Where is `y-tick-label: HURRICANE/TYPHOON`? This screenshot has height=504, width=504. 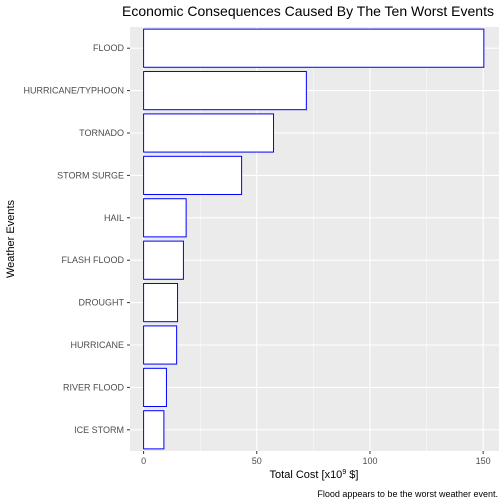 y-tick-label: HURRICANE/TYPHOON is located at coordinates (73, 91).